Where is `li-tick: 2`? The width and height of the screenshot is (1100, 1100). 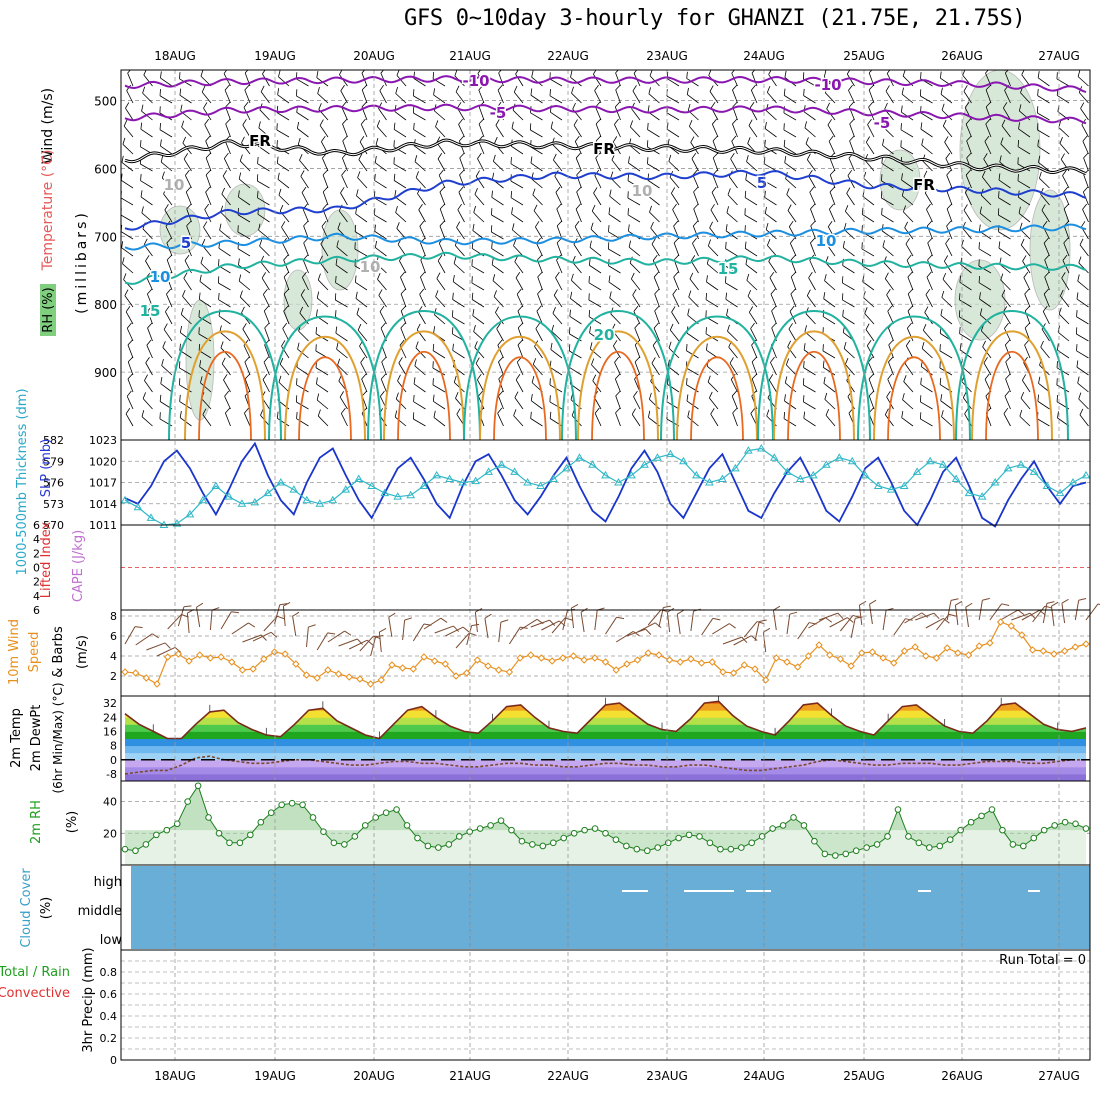 li-tick: 2 is located at coordinates (36, 553).